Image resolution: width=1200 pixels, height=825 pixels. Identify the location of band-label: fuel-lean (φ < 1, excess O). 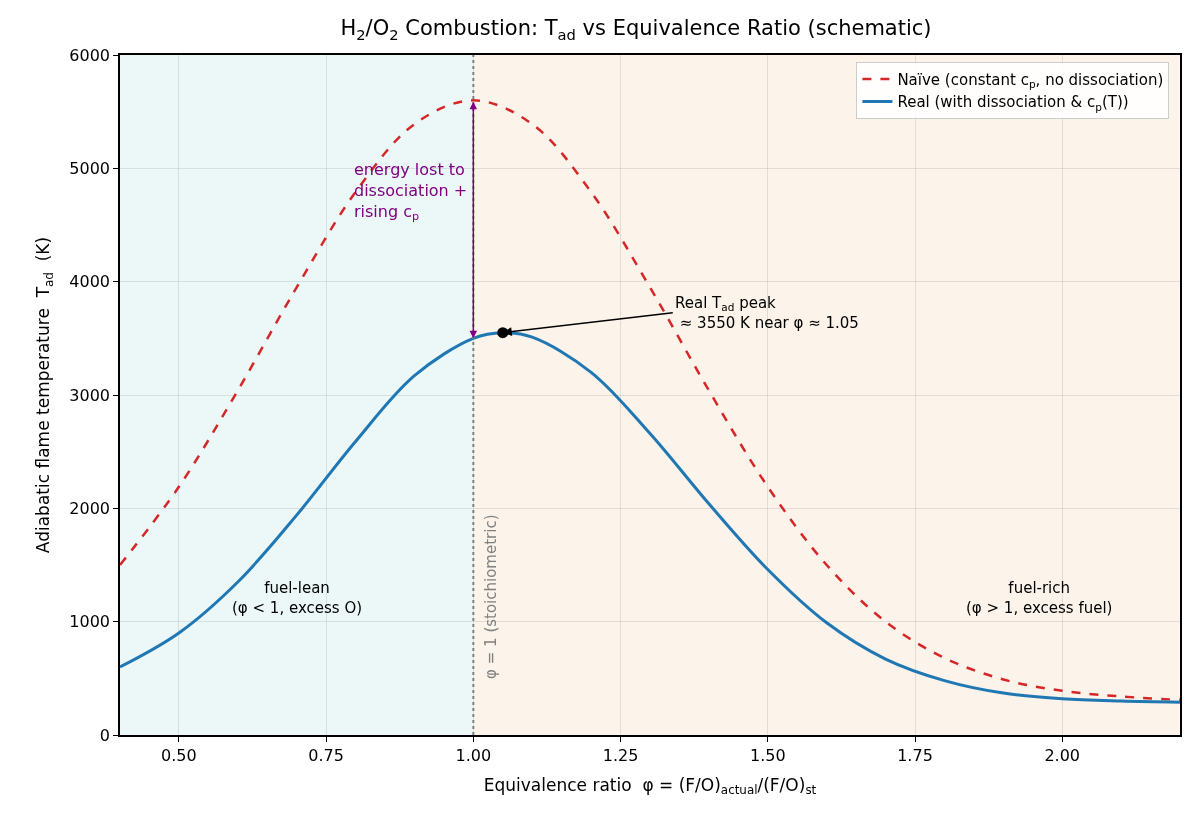
(297, 598).